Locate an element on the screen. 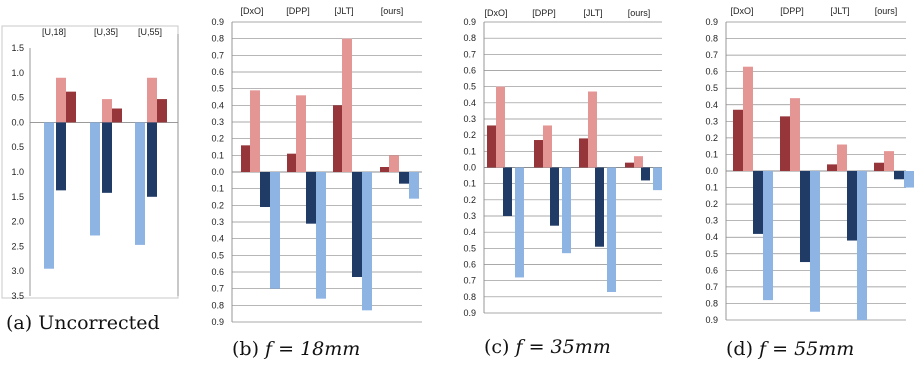 Image resolution: width=920 pixels, height=366 pixels. category-label: [ours] is located at coordinates (886, 11).